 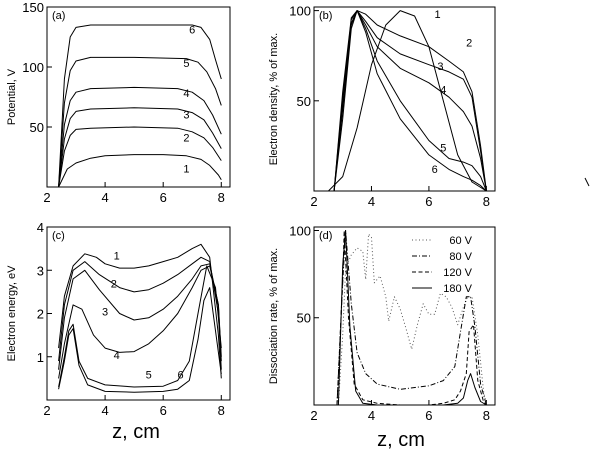 I want to click on y-tick-label: 4, so click(x=40, y=227).